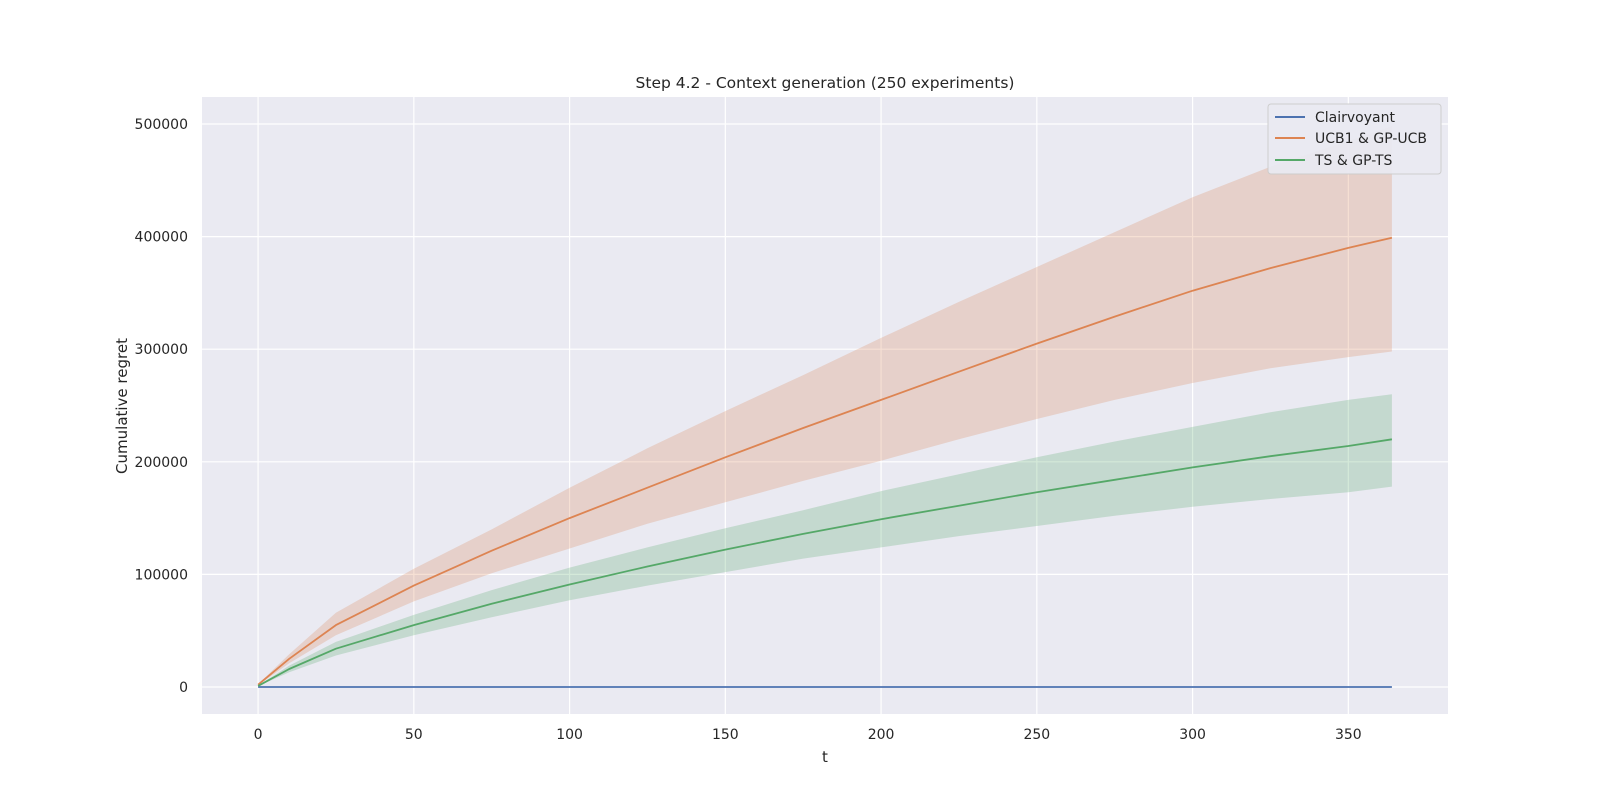  What do you see at coordinates (1353, 161) in the screenshot?
I see `legend-label-ts: TS & GP-TS` at bounding box center [1353, 161].